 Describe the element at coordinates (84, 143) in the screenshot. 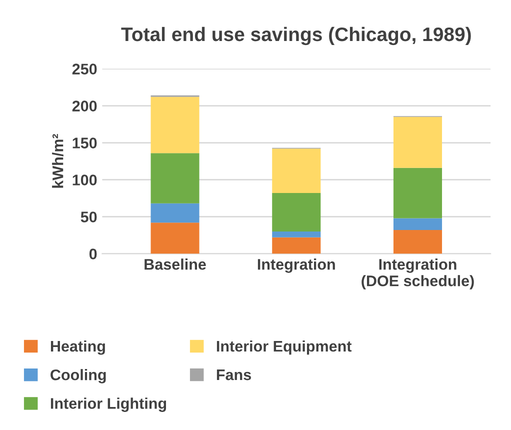

I see `y-tick-label: 150` at that location.